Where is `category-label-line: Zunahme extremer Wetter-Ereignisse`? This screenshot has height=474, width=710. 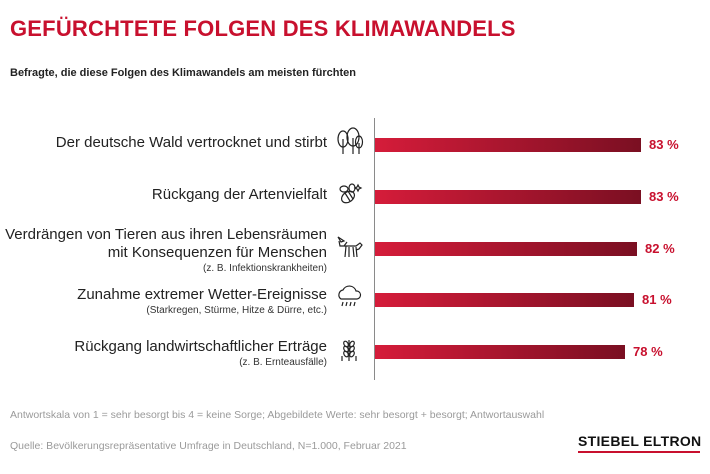
category-label-line: Zunahme extremer Wetter-Ereignisse is located at coordinates (202, 294).